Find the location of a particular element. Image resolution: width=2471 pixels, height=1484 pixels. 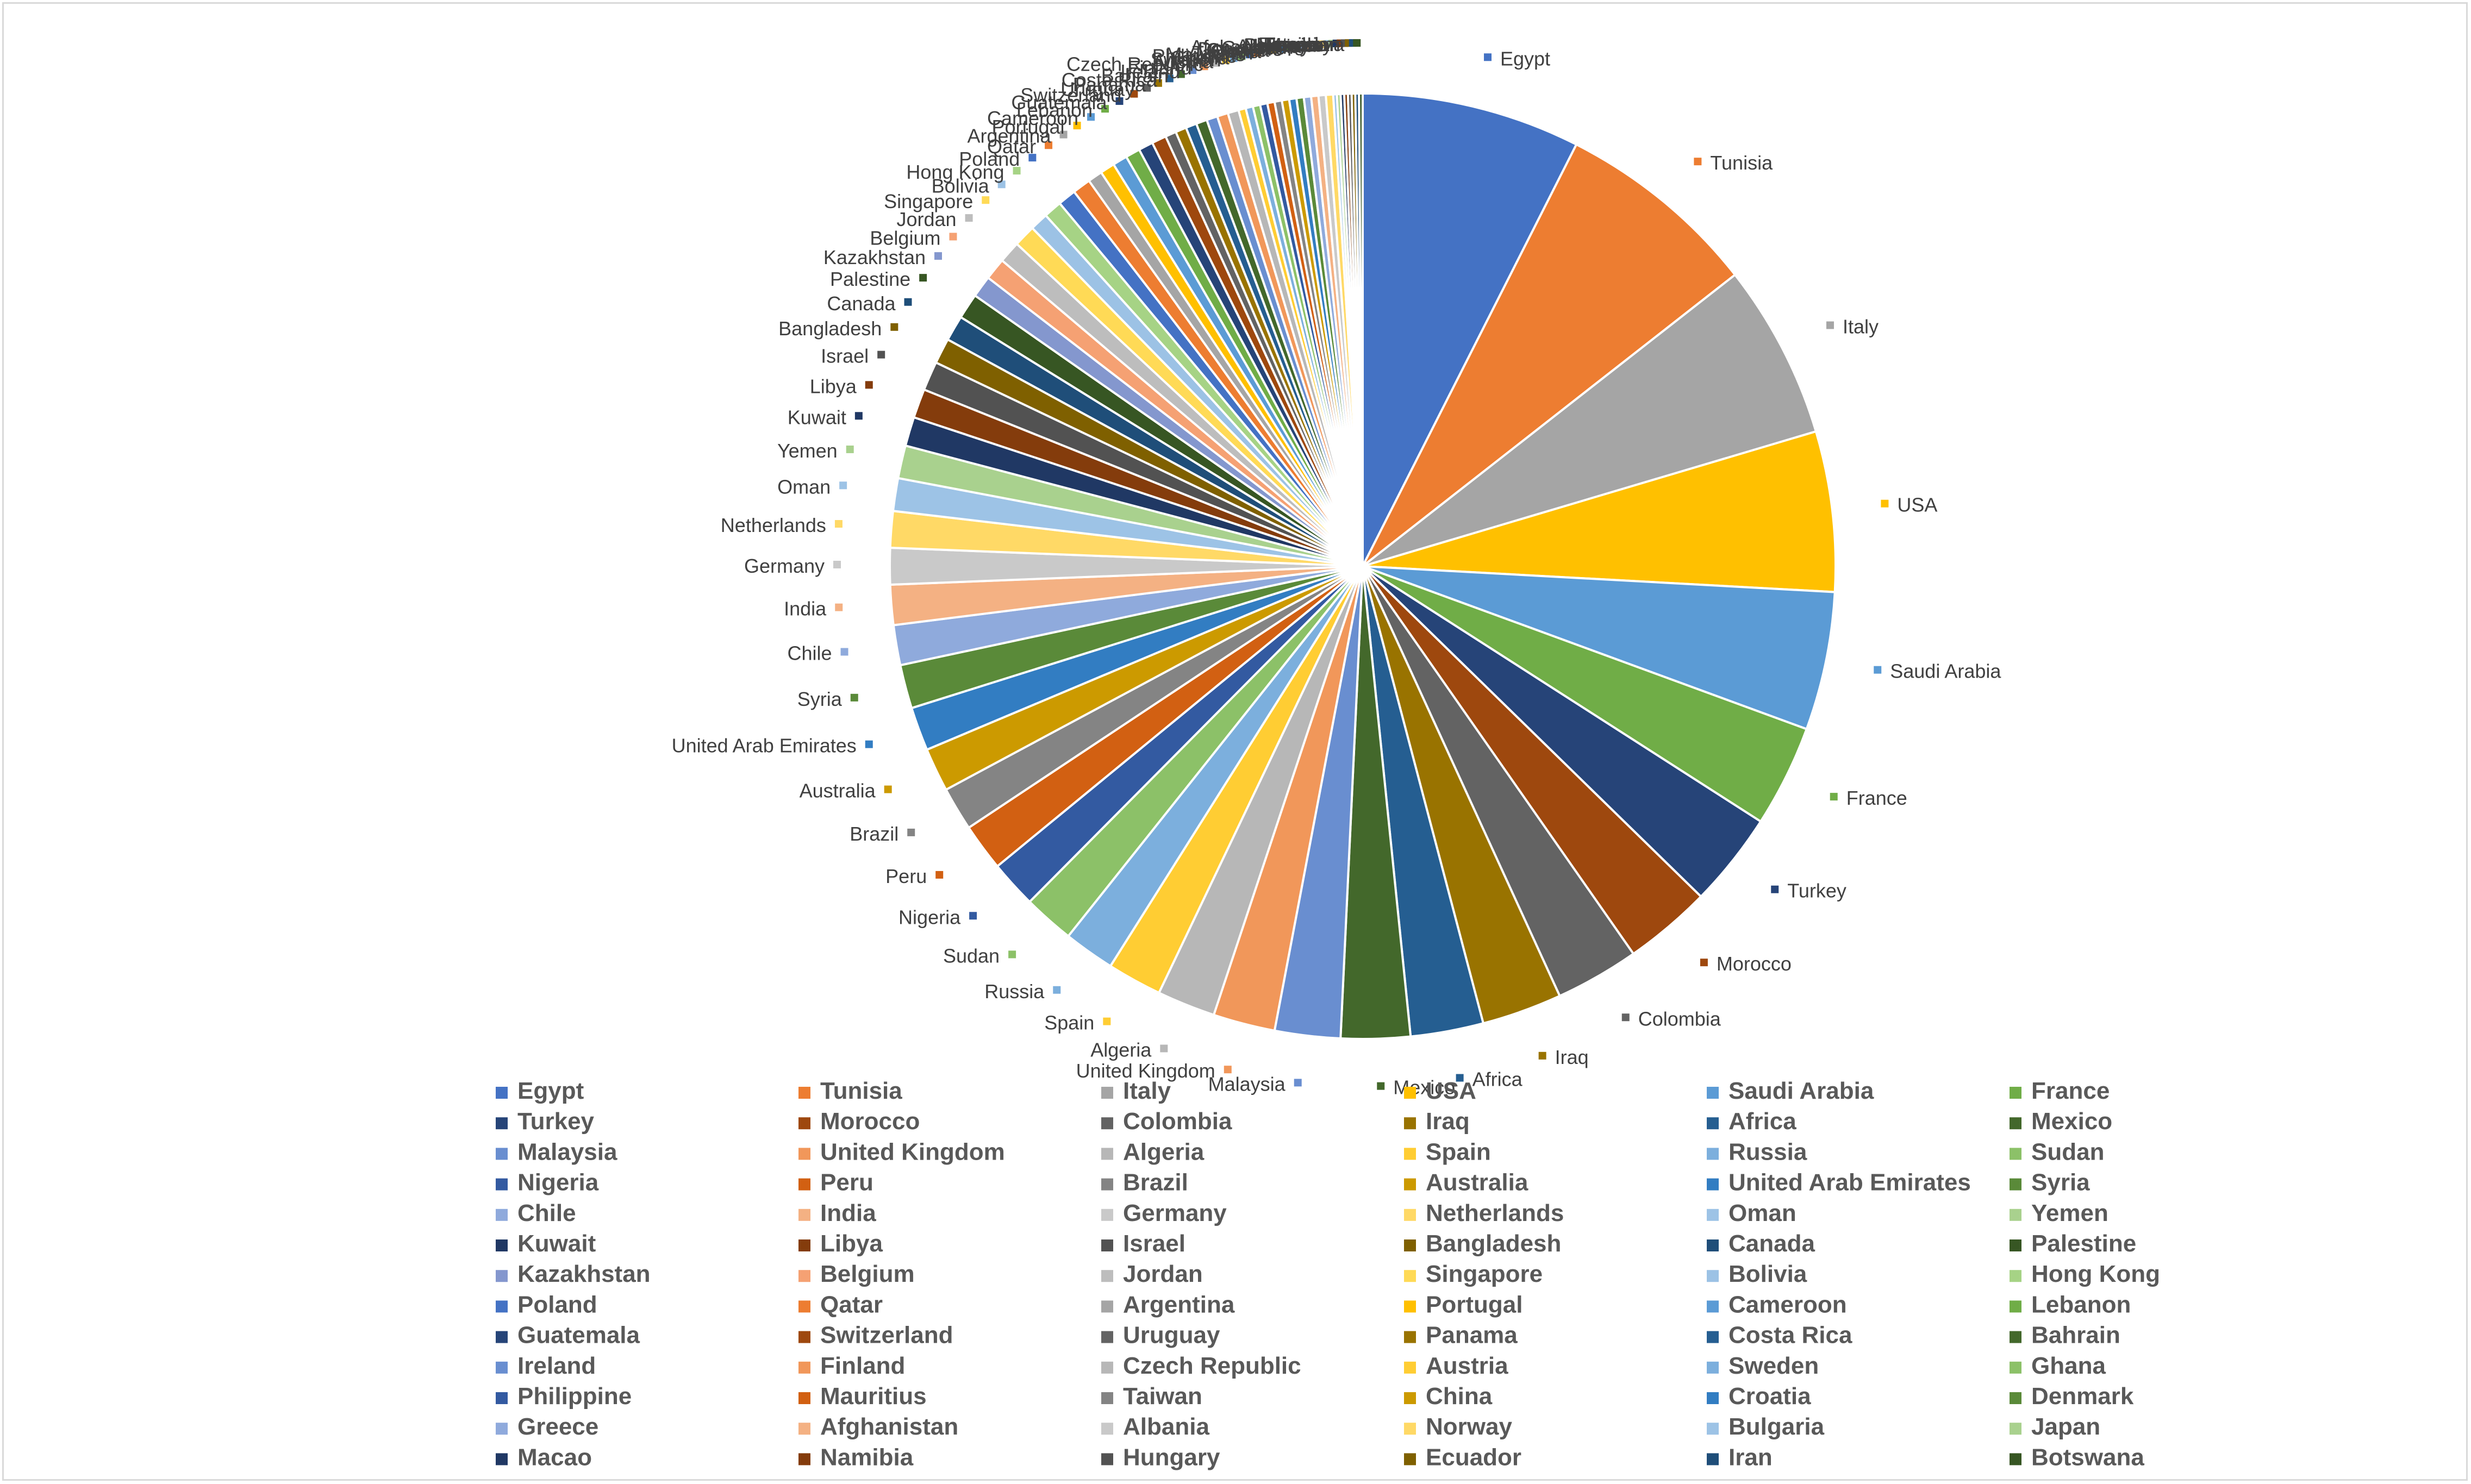

pie-slice-tunisia is located at coordinates (1549, 355).